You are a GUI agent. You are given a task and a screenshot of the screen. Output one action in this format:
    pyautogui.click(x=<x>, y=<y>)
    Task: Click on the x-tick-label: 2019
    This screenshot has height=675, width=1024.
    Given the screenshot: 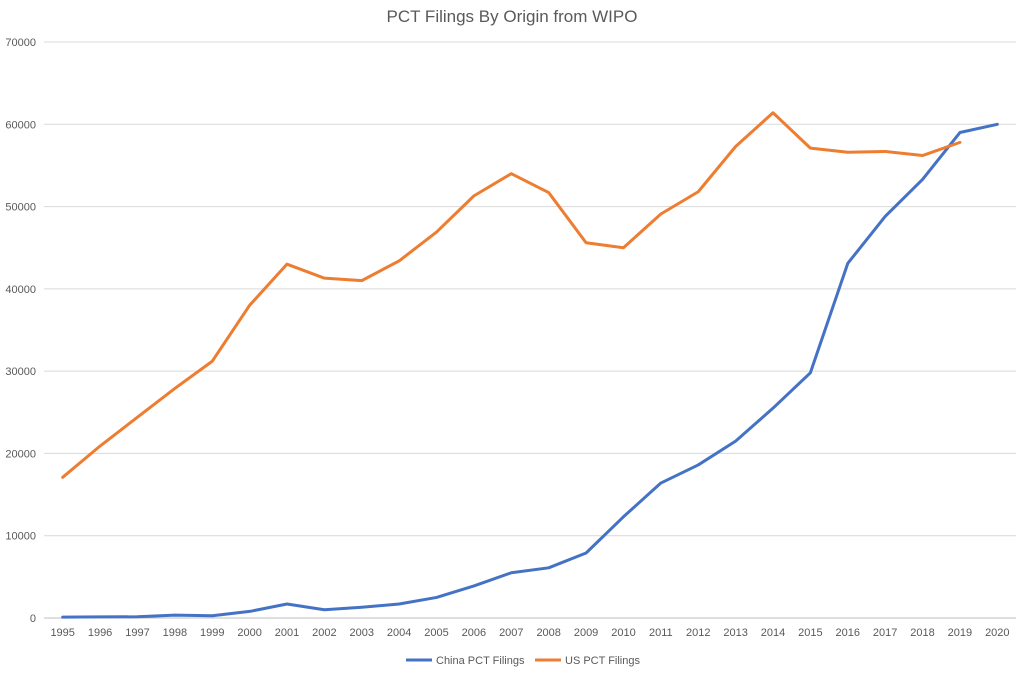 What is the action you would take?
    pyautogui.click(x=960, y=633)
    